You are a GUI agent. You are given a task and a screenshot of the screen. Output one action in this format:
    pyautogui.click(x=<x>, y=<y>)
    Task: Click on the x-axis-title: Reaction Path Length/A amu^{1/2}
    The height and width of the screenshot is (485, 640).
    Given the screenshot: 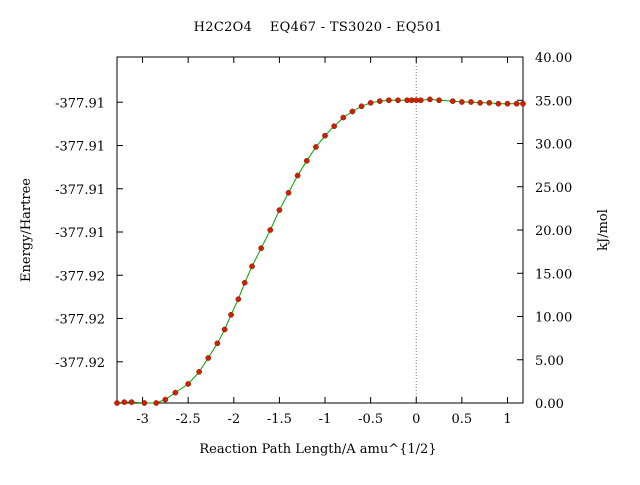 What is the action you would take?
    pyautogui.click(x=317, y=449)
    